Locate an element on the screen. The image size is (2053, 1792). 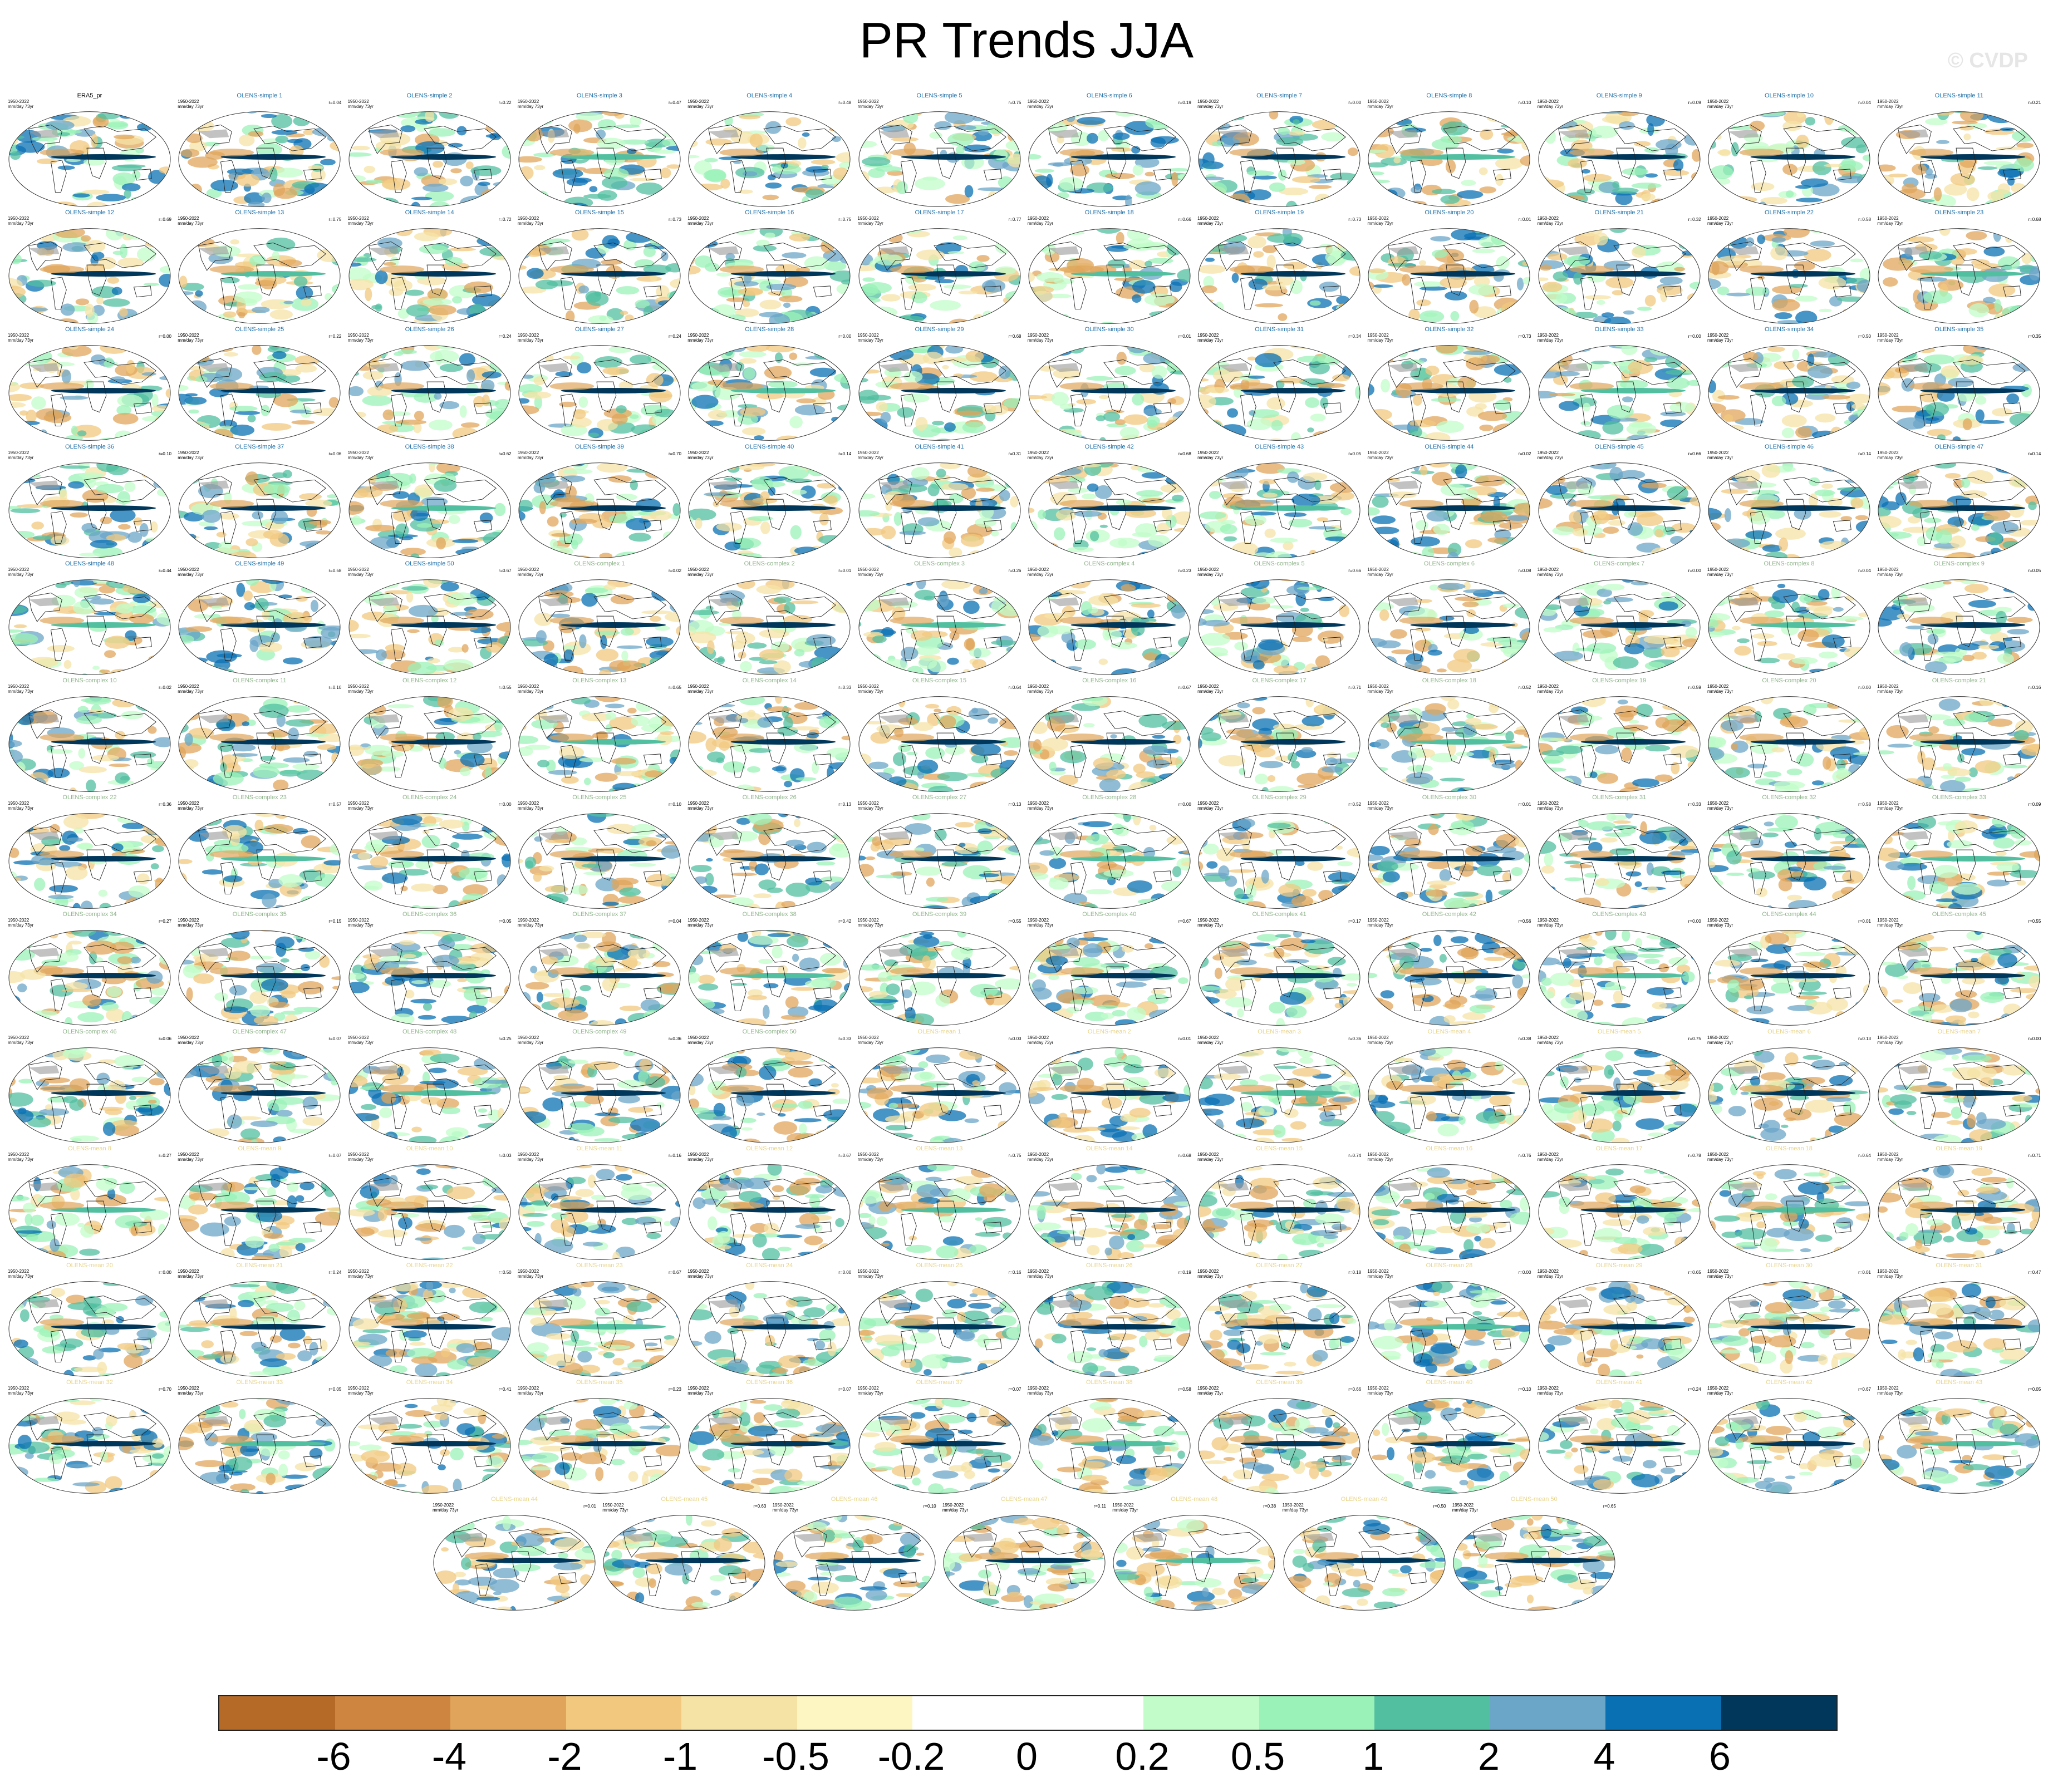
panel-title: OLENS-mean 42 is located at coordinates (1789, 1382).